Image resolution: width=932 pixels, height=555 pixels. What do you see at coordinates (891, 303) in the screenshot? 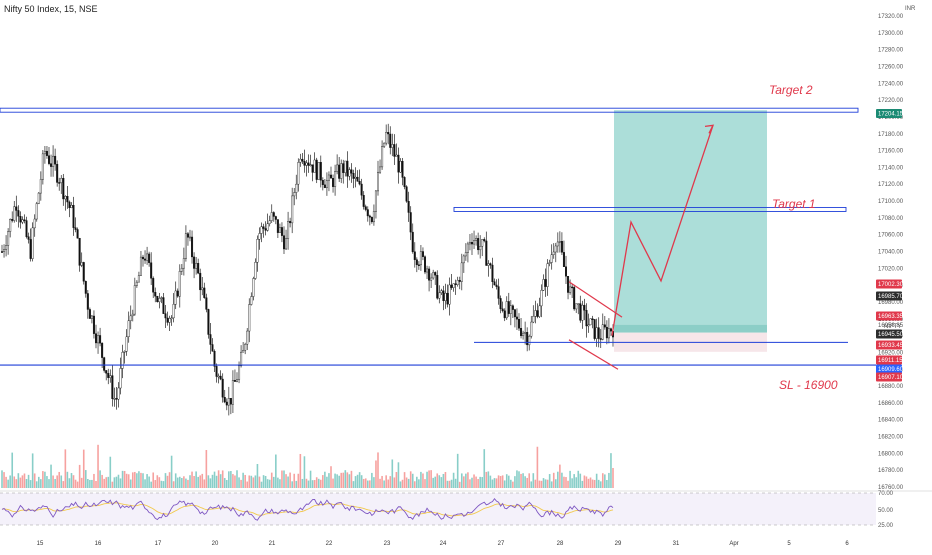
I see `price-tick-label: 16980.00` at bounding box center [891, 303].